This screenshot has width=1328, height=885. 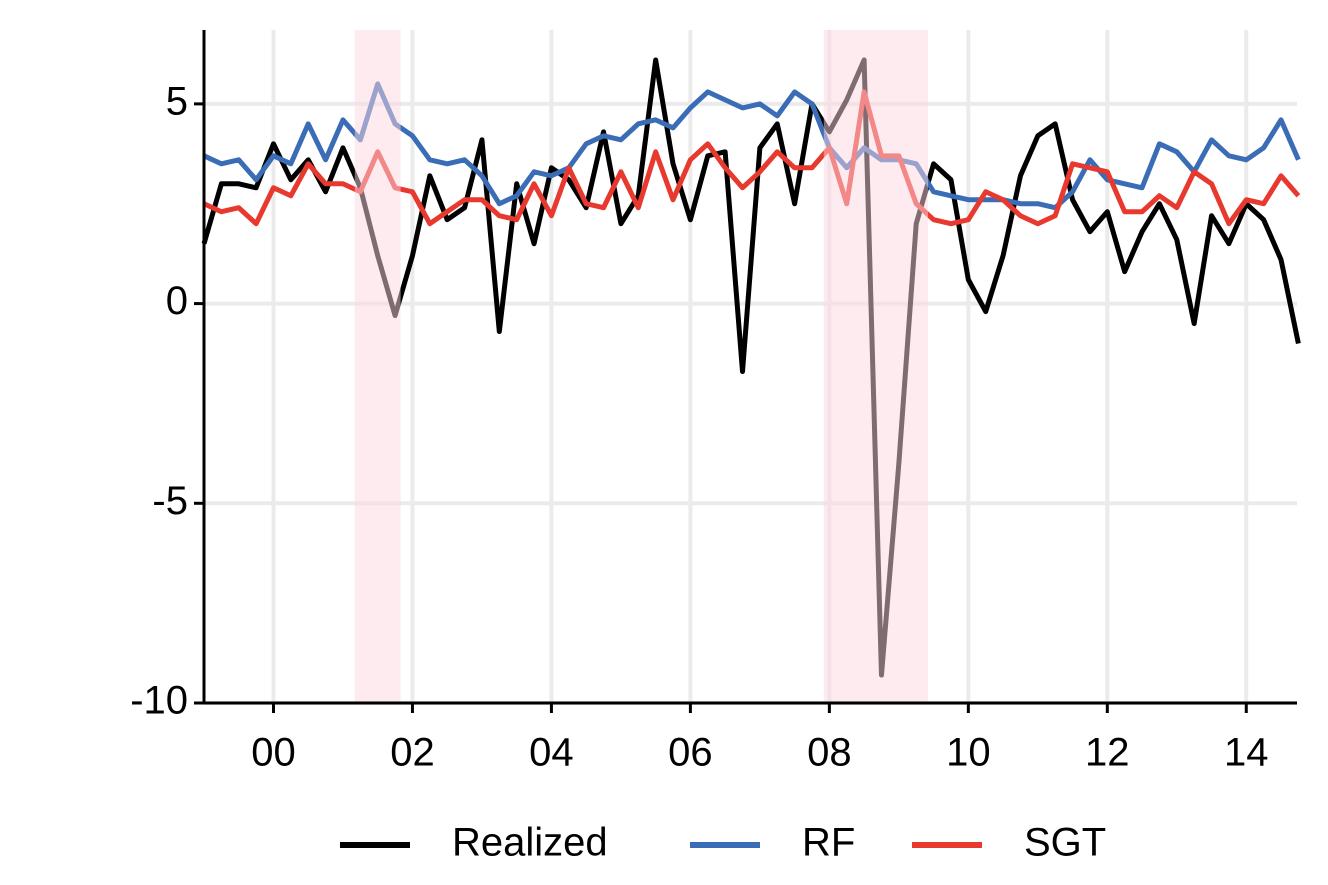 I want to click on y-tick-label: 5, so click(x=177, y=101).